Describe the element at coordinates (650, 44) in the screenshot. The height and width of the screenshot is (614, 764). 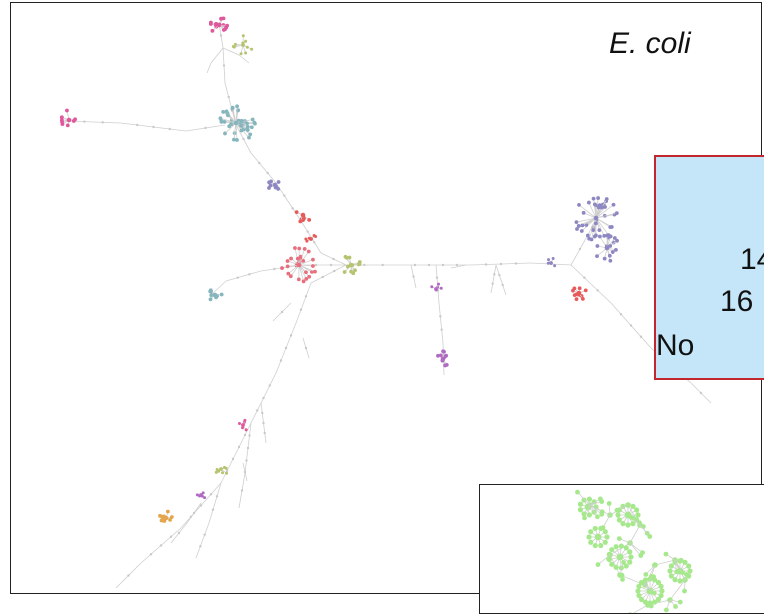
I see `organism-title: E. coli` at that location.